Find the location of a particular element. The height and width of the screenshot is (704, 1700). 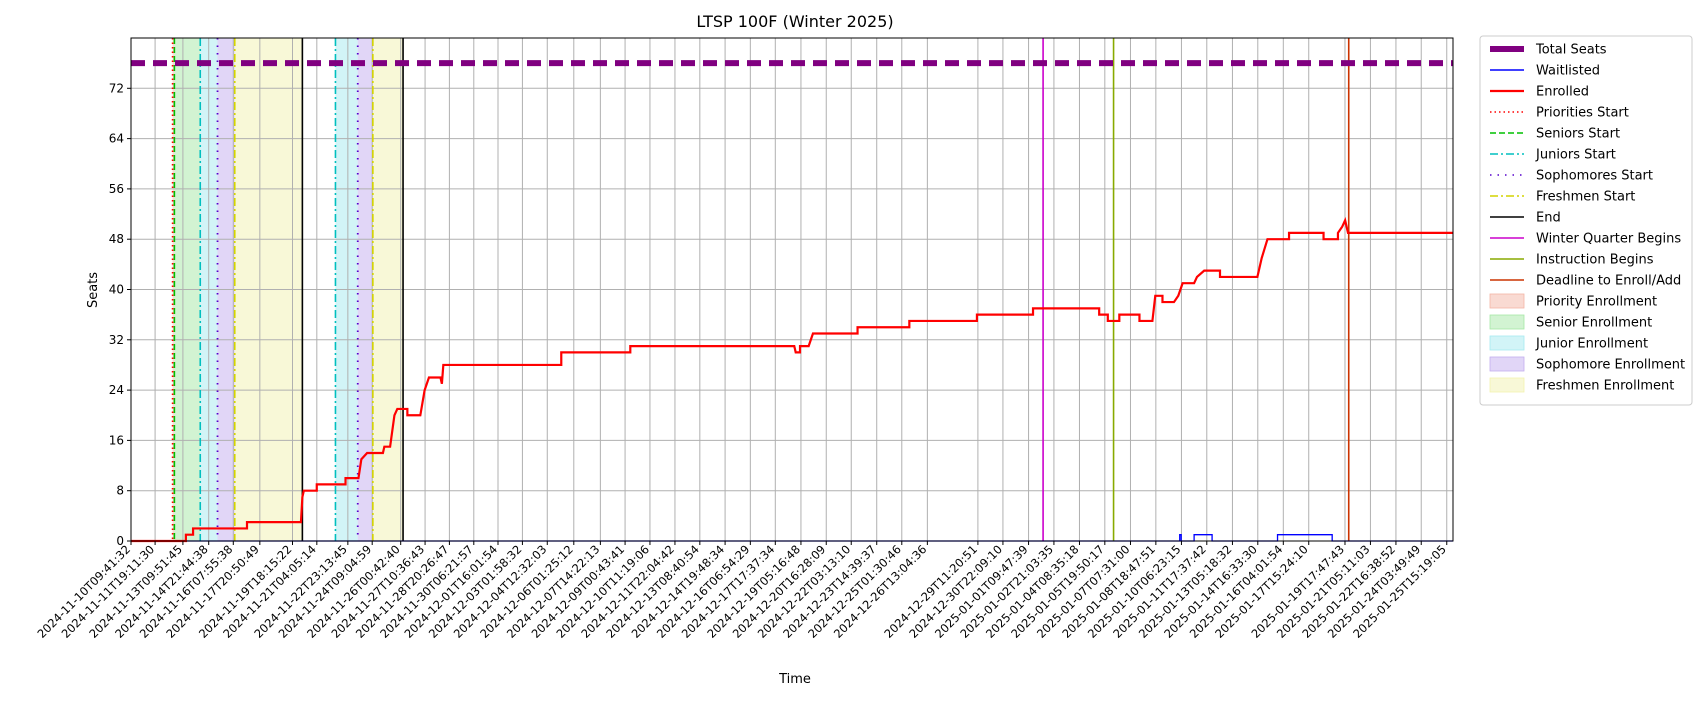

legend-label-7: Freshmen Start is located at coordinates (1585, 197).